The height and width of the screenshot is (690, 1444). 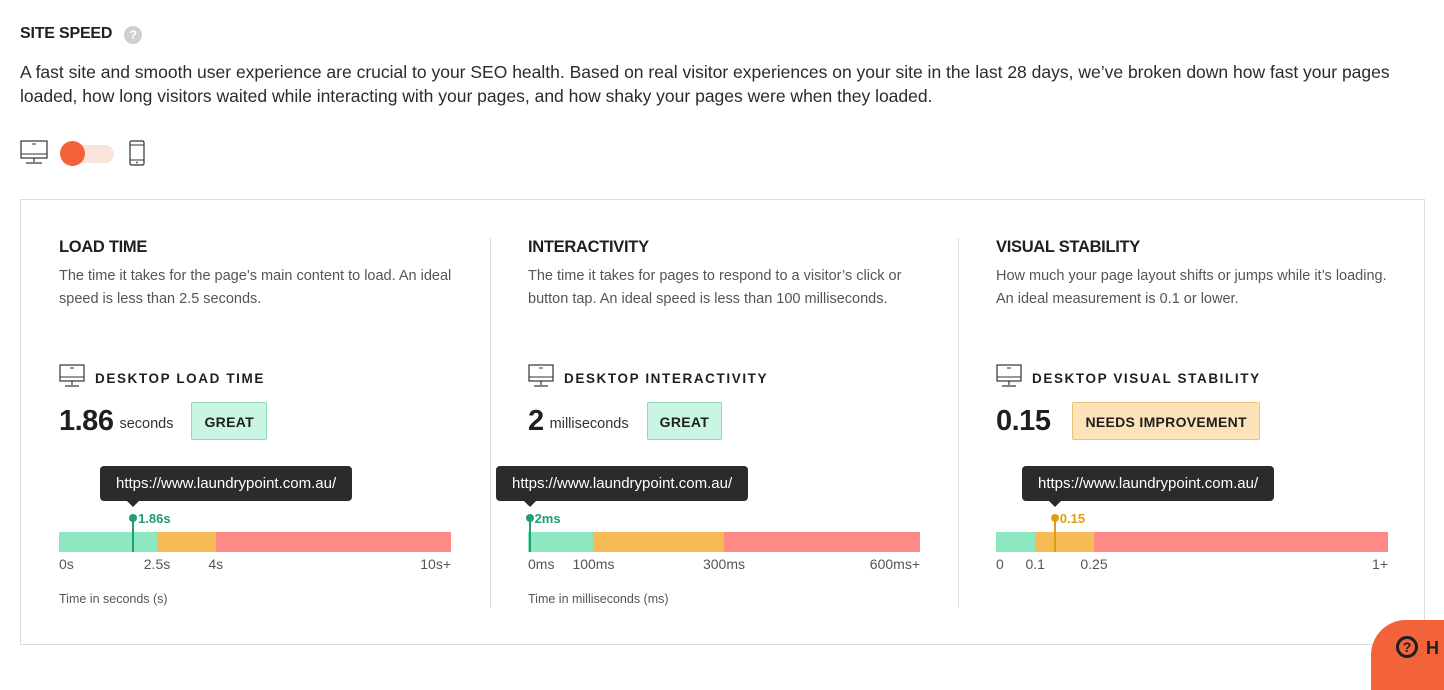 I want to click on gauge-tick-label: 0.1, so click(x=1035, y=564).